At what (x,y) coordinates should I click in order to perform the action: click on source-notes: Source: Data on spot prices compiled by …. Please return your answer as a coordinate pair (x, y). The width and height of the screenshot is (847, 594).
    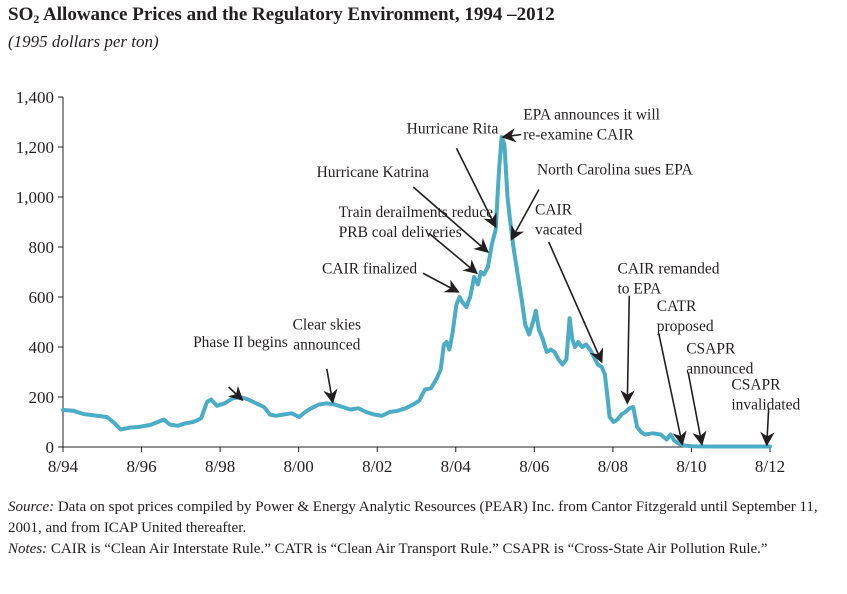
    Looking at the image, I should click on (424, 528).